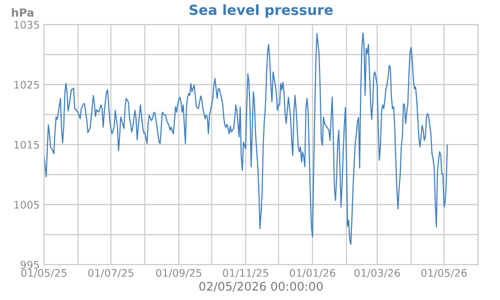 This screenshot has height=300, width=500. I want to click on x-tick-label: 01/05/26, so click(444, 273).